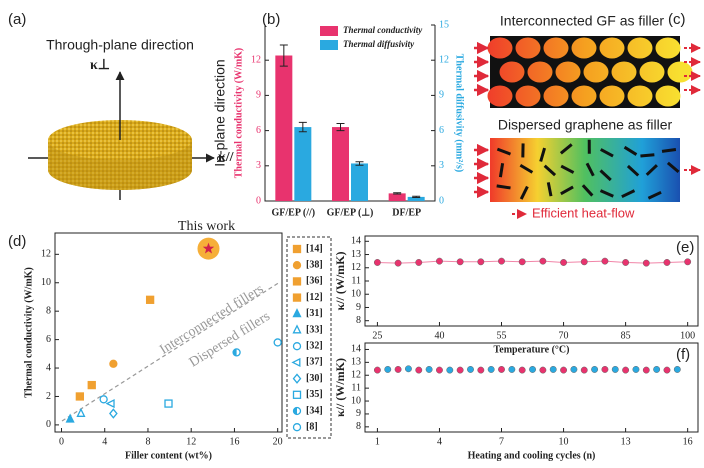  Describe the element at coordinates (48, 396) in the screenshot. I see `y-tick-label: 2` at that location.